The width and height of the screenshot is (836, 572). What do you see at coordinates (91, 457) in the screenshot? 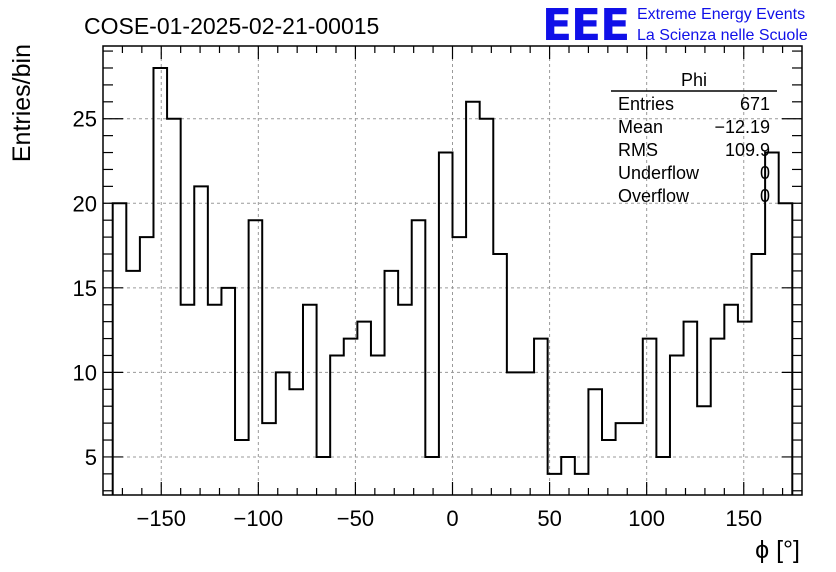
I see `y-tick-label-0: 5` at bounding box center [91, 457].